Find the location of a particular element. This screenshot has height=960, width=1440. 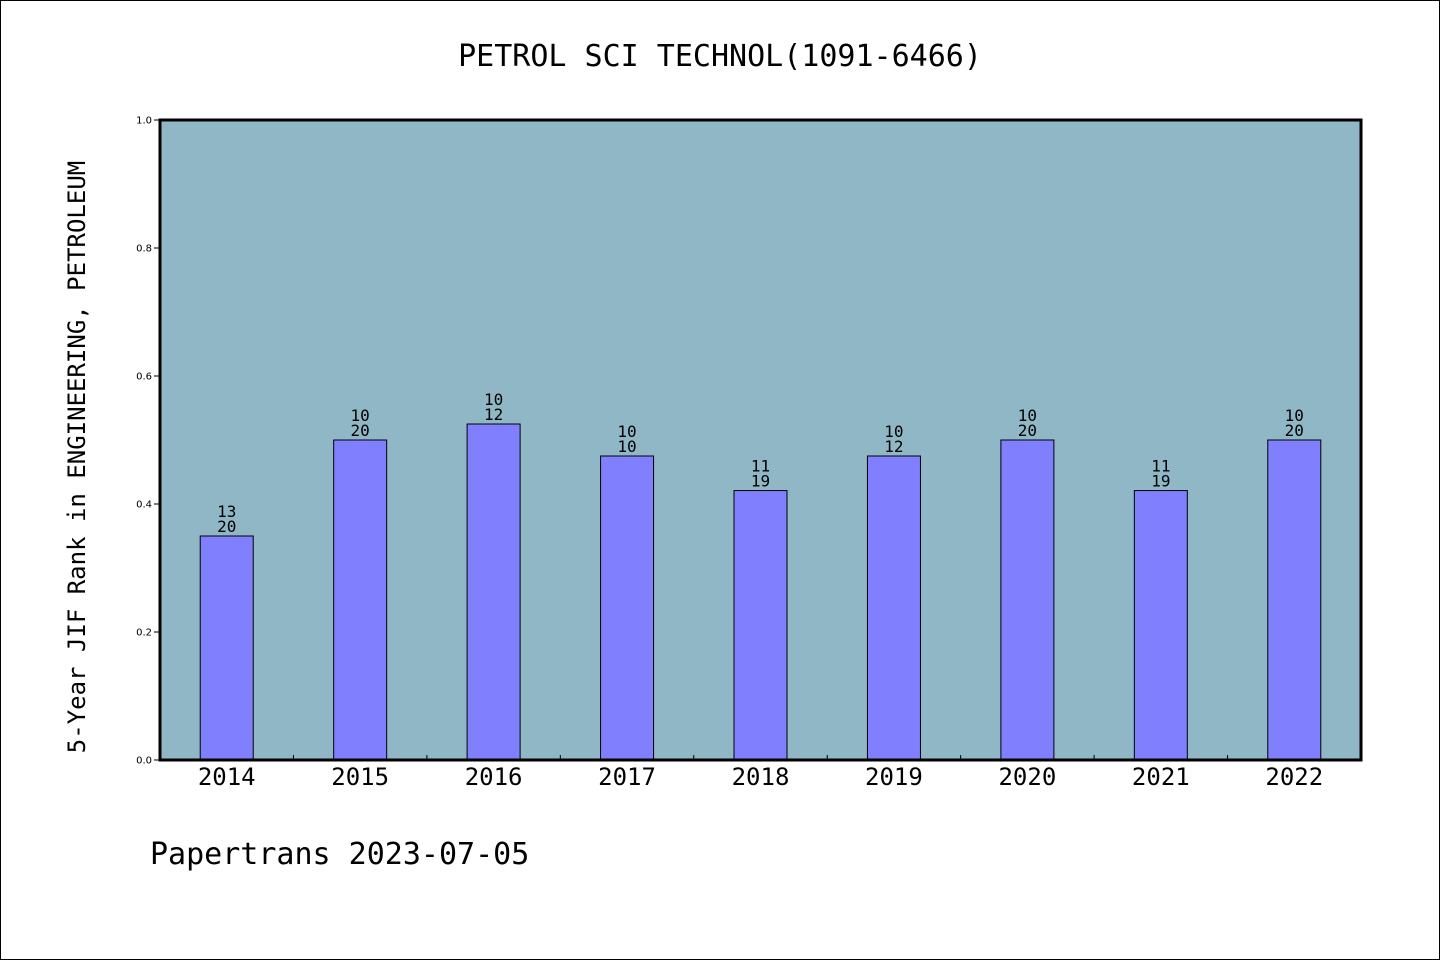

bar-2021 is located at coordinates (1160, 625).